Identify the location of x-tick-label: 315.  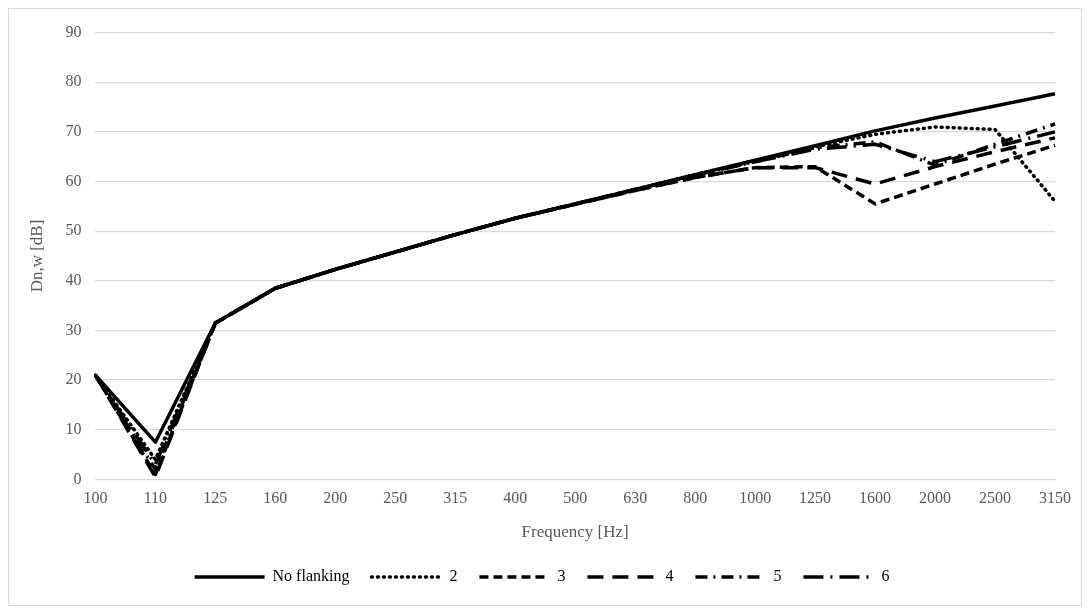
(455, 498).